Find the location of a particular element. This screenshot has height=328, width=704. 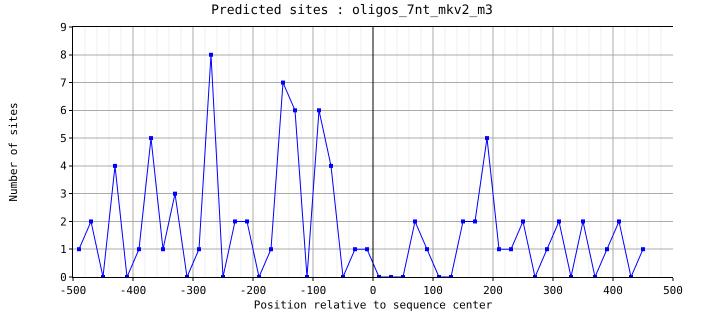

x-tick-label: 300 is located at coordinates (553, 291).